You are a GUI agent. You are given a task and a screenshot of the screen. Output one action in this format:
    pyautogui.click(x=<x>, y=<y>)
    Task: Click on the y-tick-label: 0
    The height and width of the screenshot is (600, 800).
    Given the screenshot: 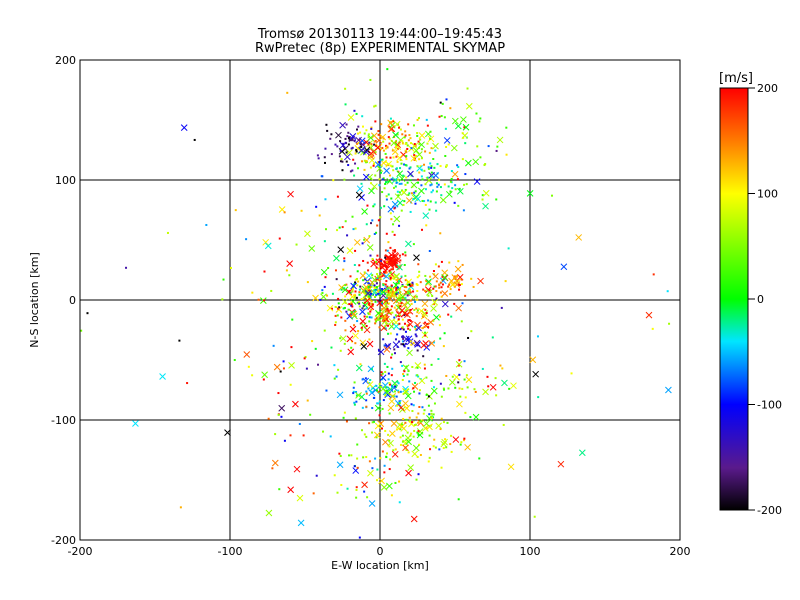 What is the action you would take?
    pyautogui.click(x=72, y=300)
    